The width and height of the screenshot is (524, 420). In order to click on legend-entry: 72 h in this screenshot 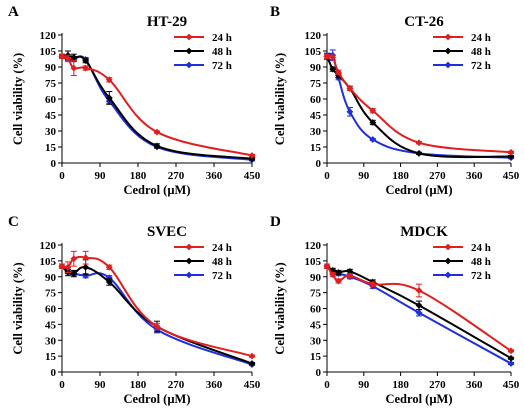, I will do `click(203, 276)`.